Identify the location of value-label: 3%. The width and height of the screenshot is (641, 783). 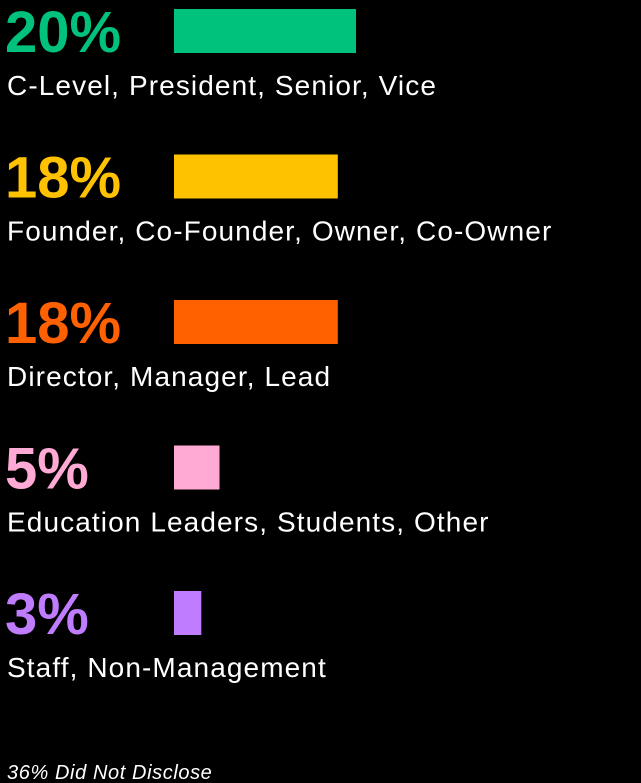
(47, 614).